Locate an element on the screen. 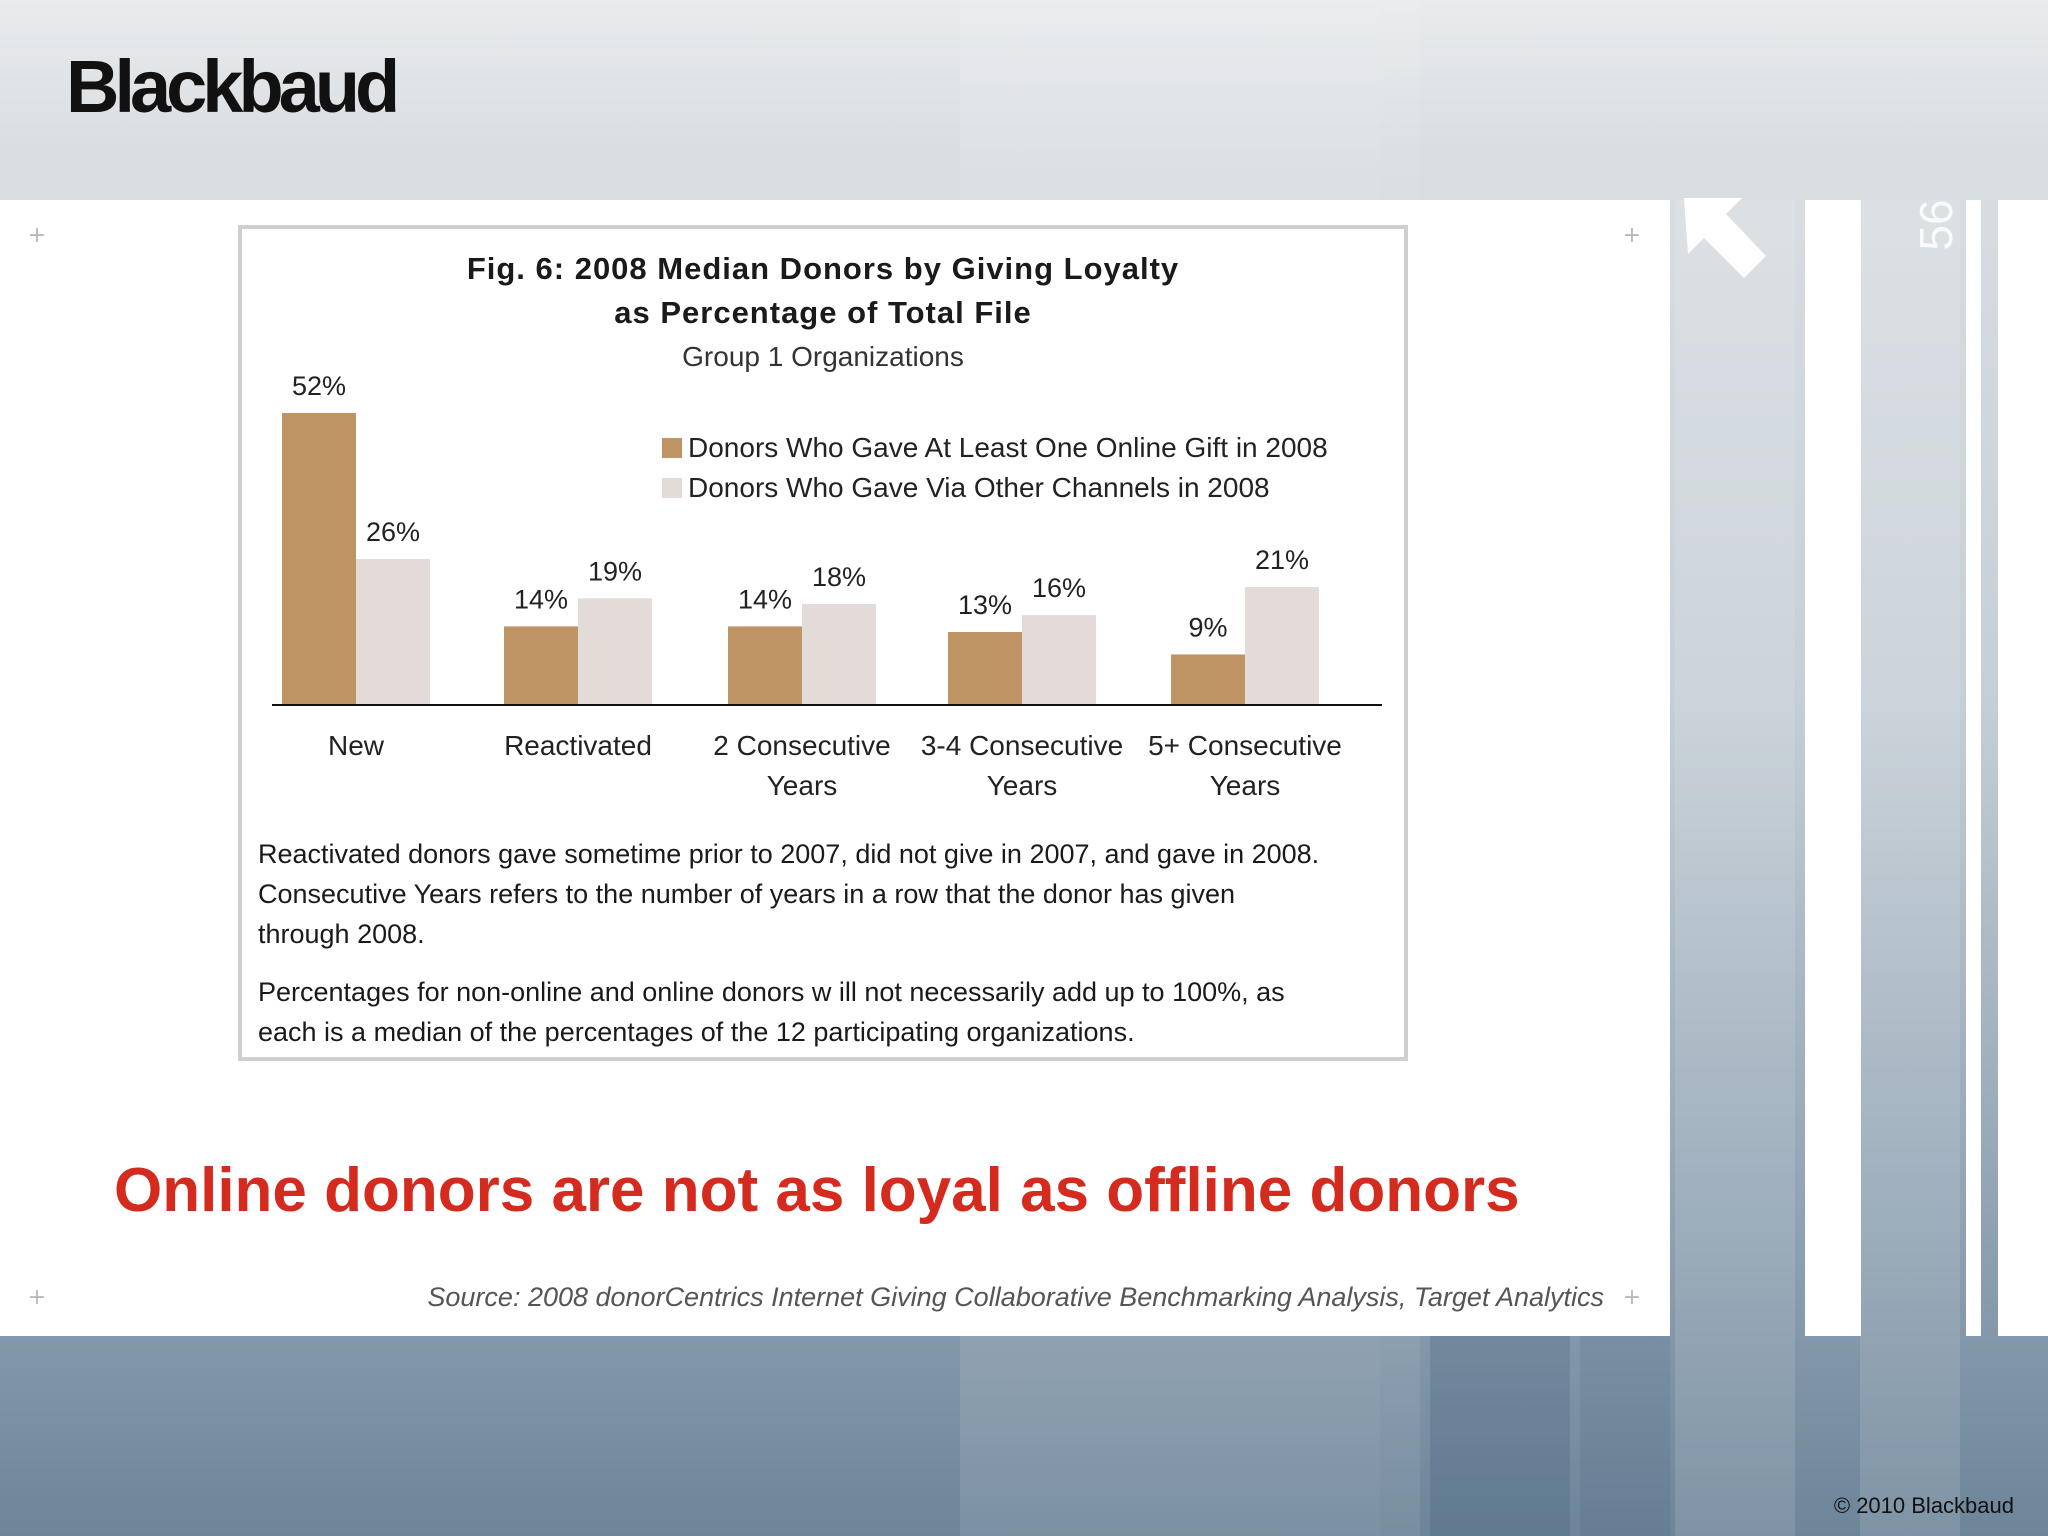 The height and width of the screenshot is (1536, 2048). data-label: 21% is located at coordinates (1282, 560).